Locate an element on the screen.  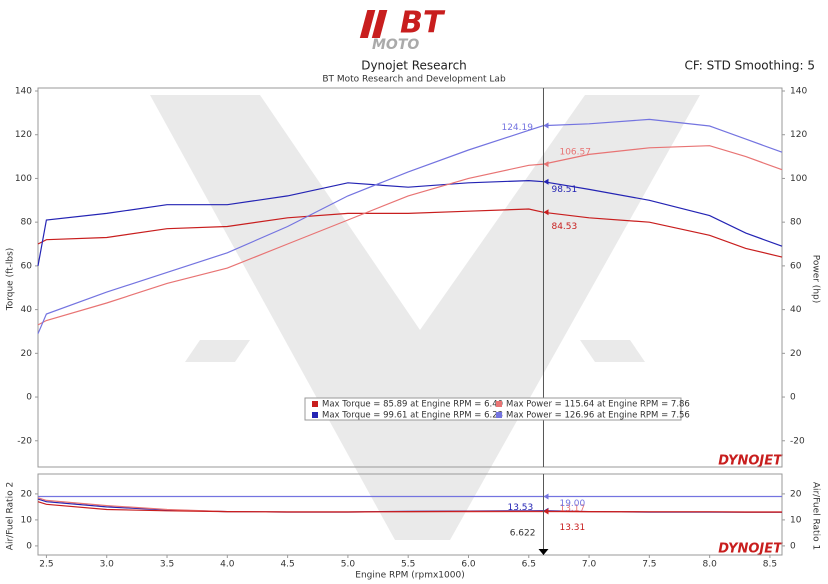
y2-tick-label: 120 is located at coordinates (798, 135).